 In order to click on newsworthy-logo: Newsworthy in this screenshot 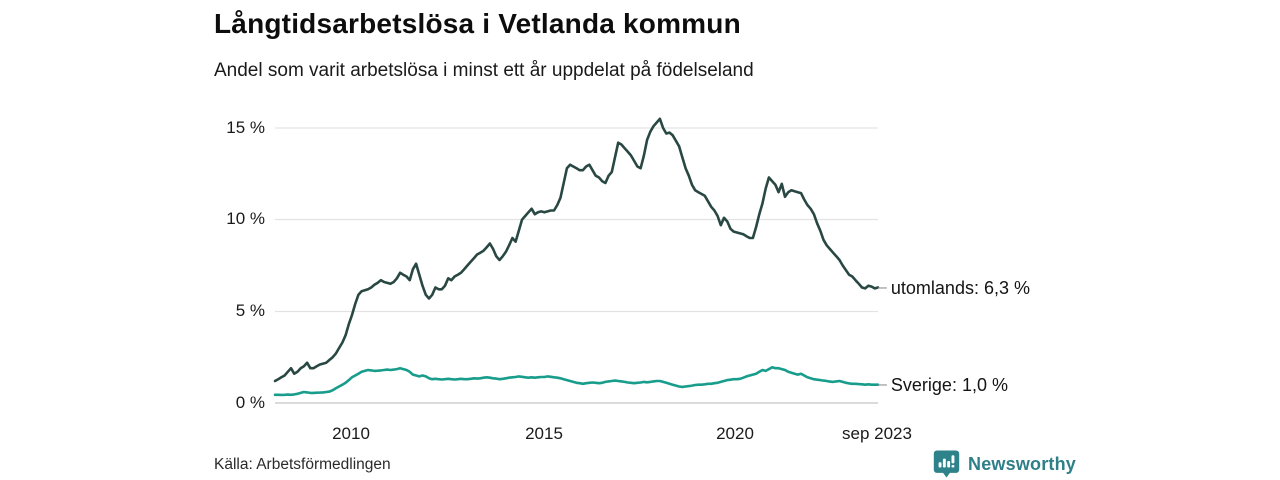, I will do `click(1004, 464)`.